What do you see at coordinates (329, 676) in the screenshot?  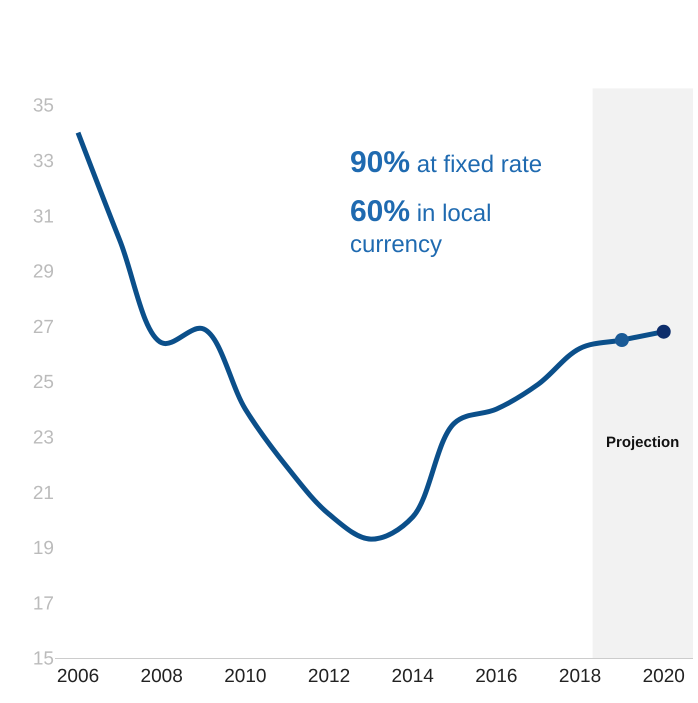 I see `x-tick-label: 2012` at bounding box center [329, 676].